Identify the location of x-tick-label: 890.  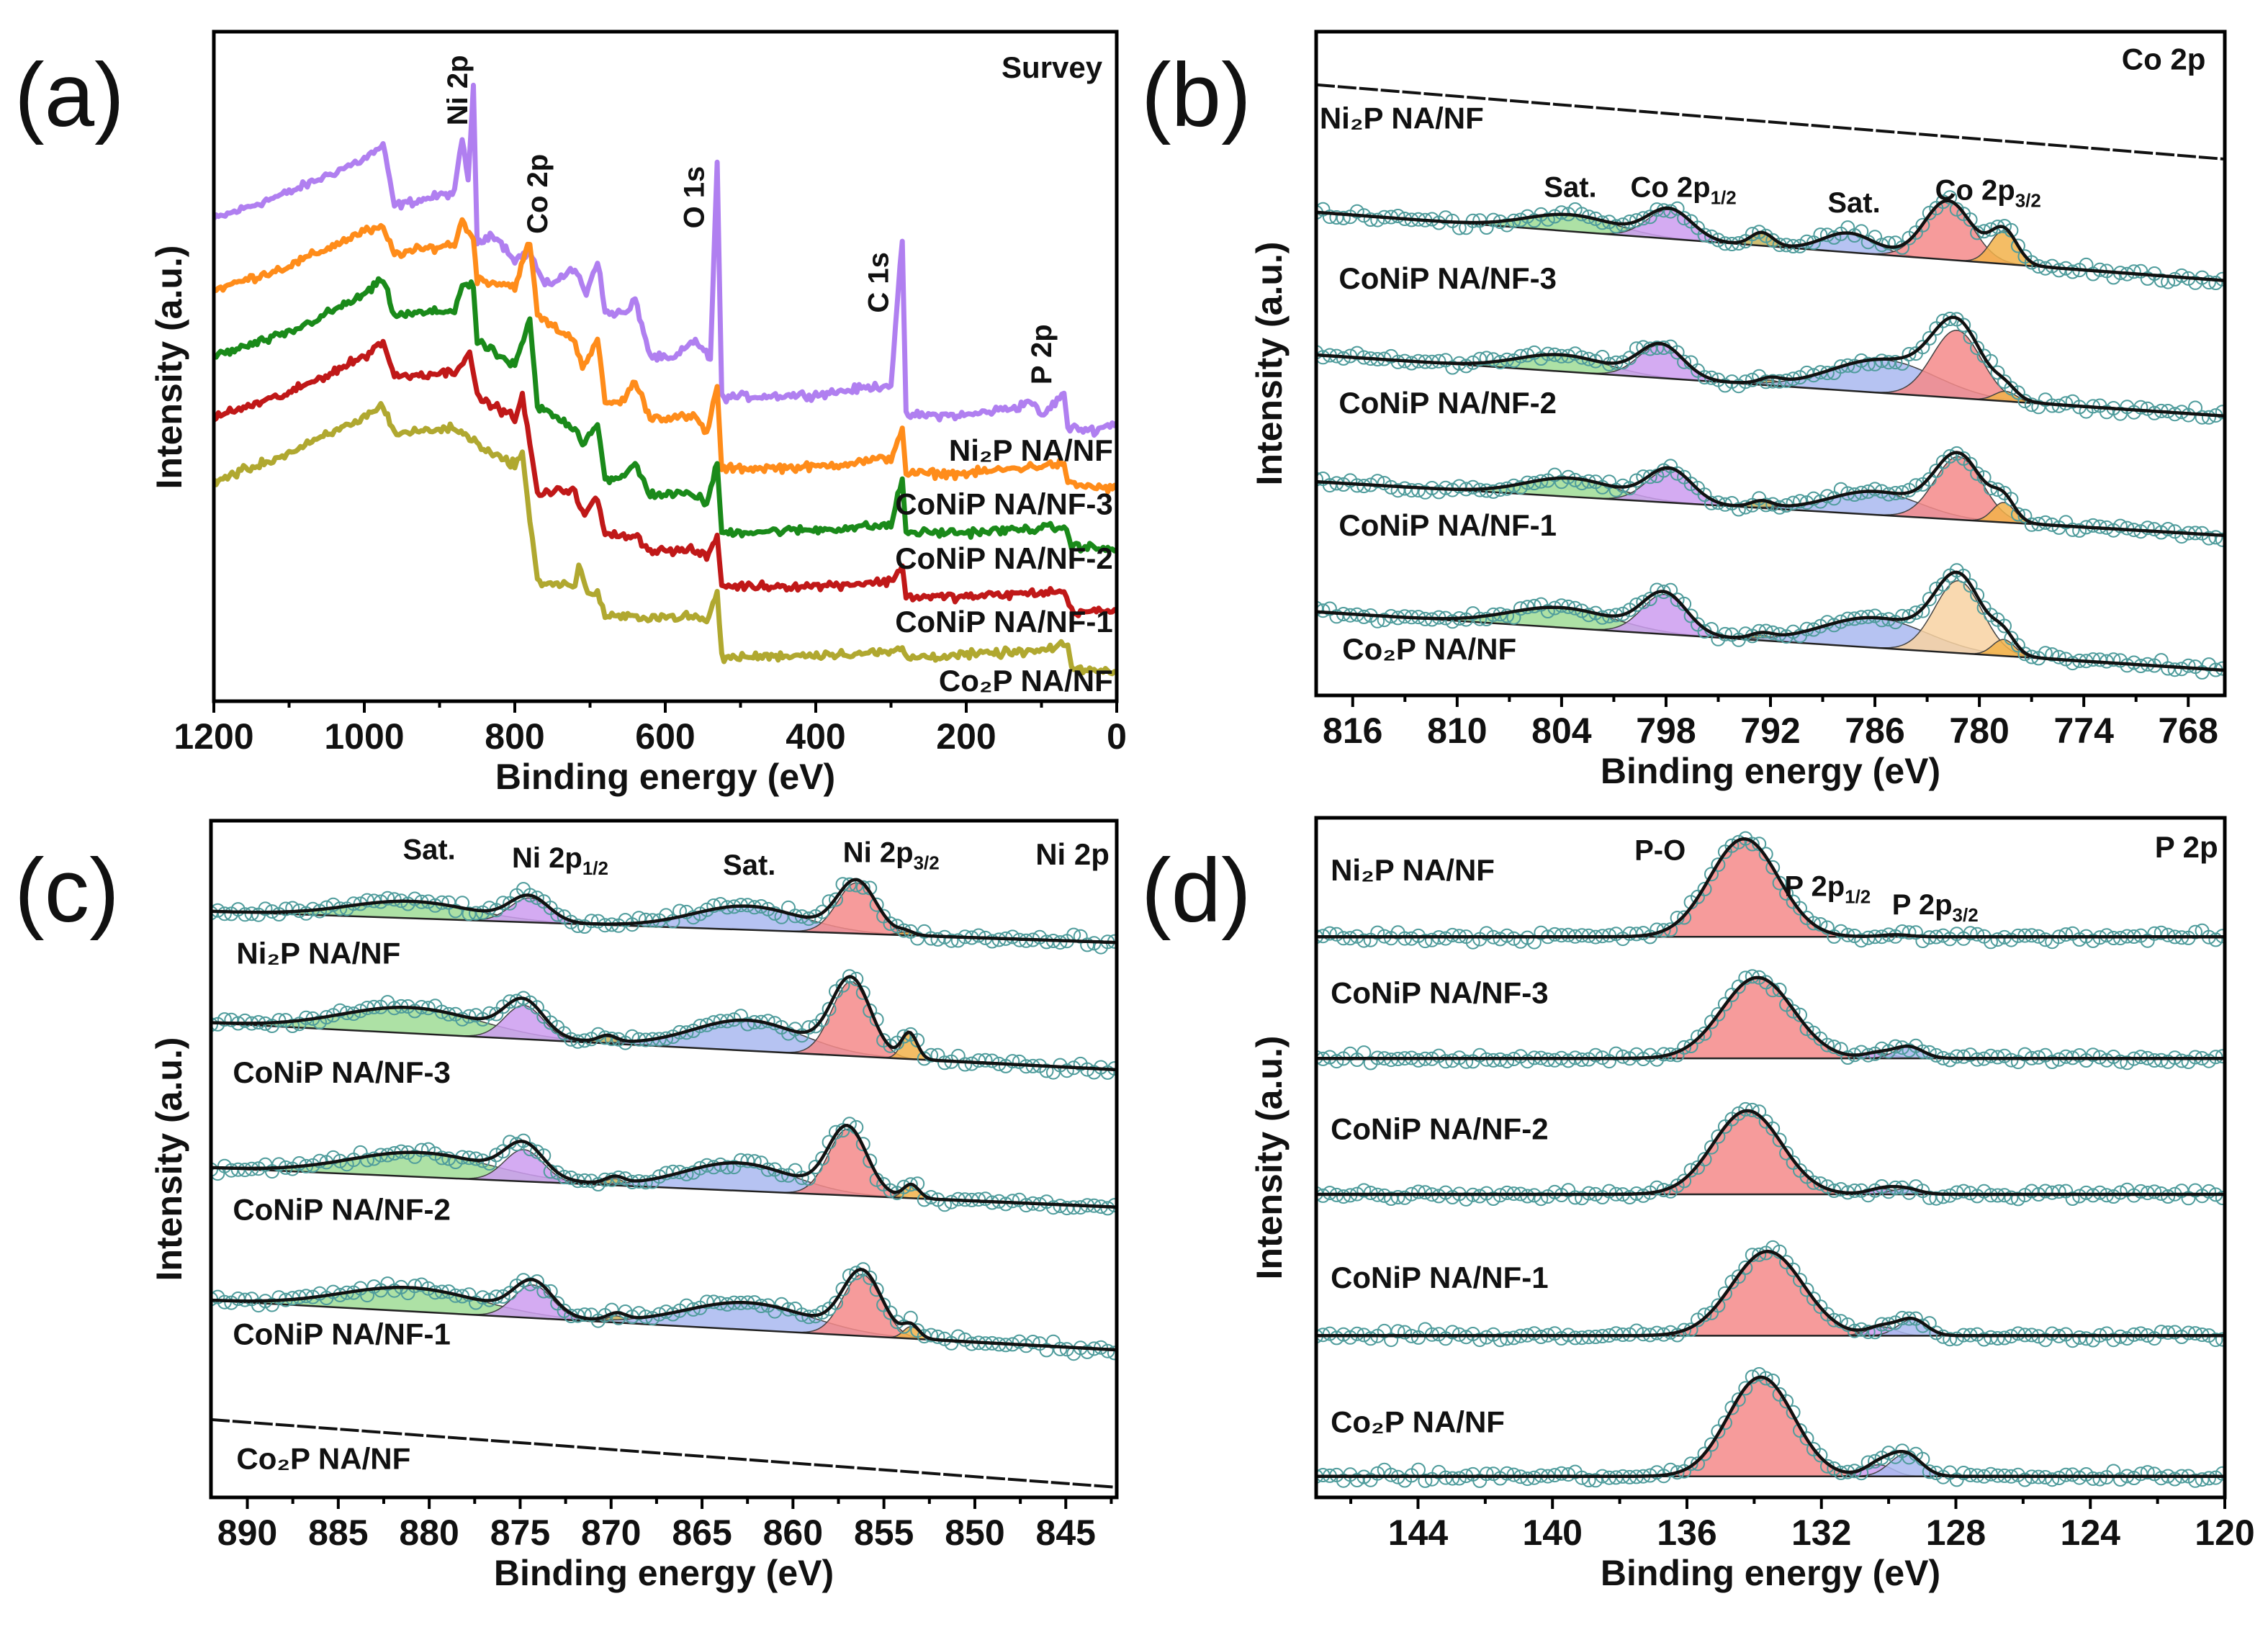
(247, 1533).